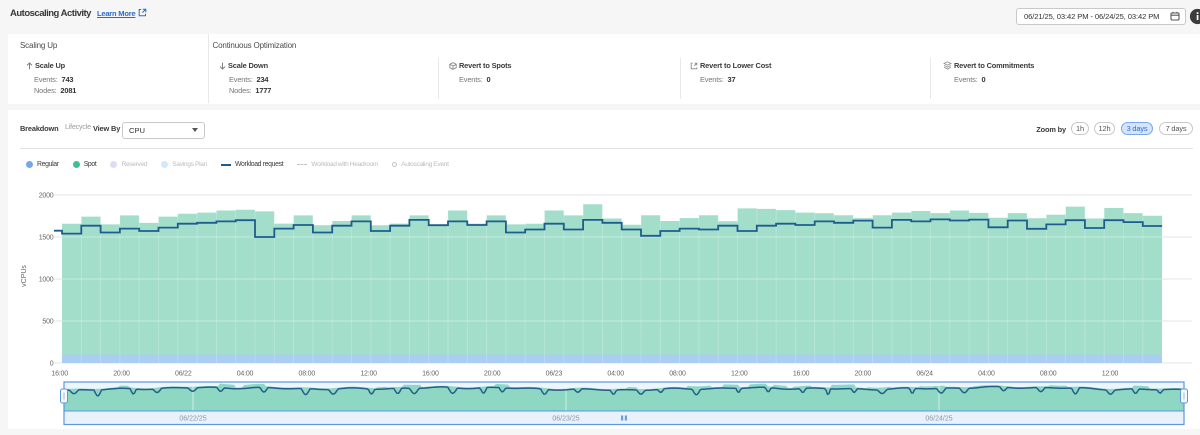 This screenshot has width=1200, height=435. What do you see at coordinates (183, 374) in the screenshot?
I see `svg-text: 06/22` at bounding box center [183, 374].